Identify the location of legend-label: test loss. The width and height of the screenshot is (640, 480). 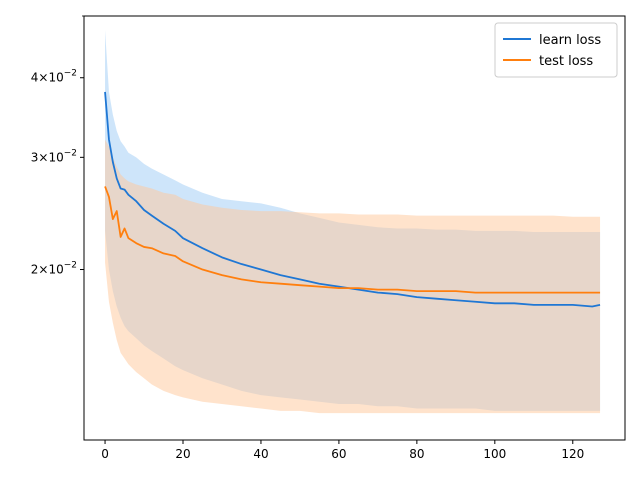
(566, 61).